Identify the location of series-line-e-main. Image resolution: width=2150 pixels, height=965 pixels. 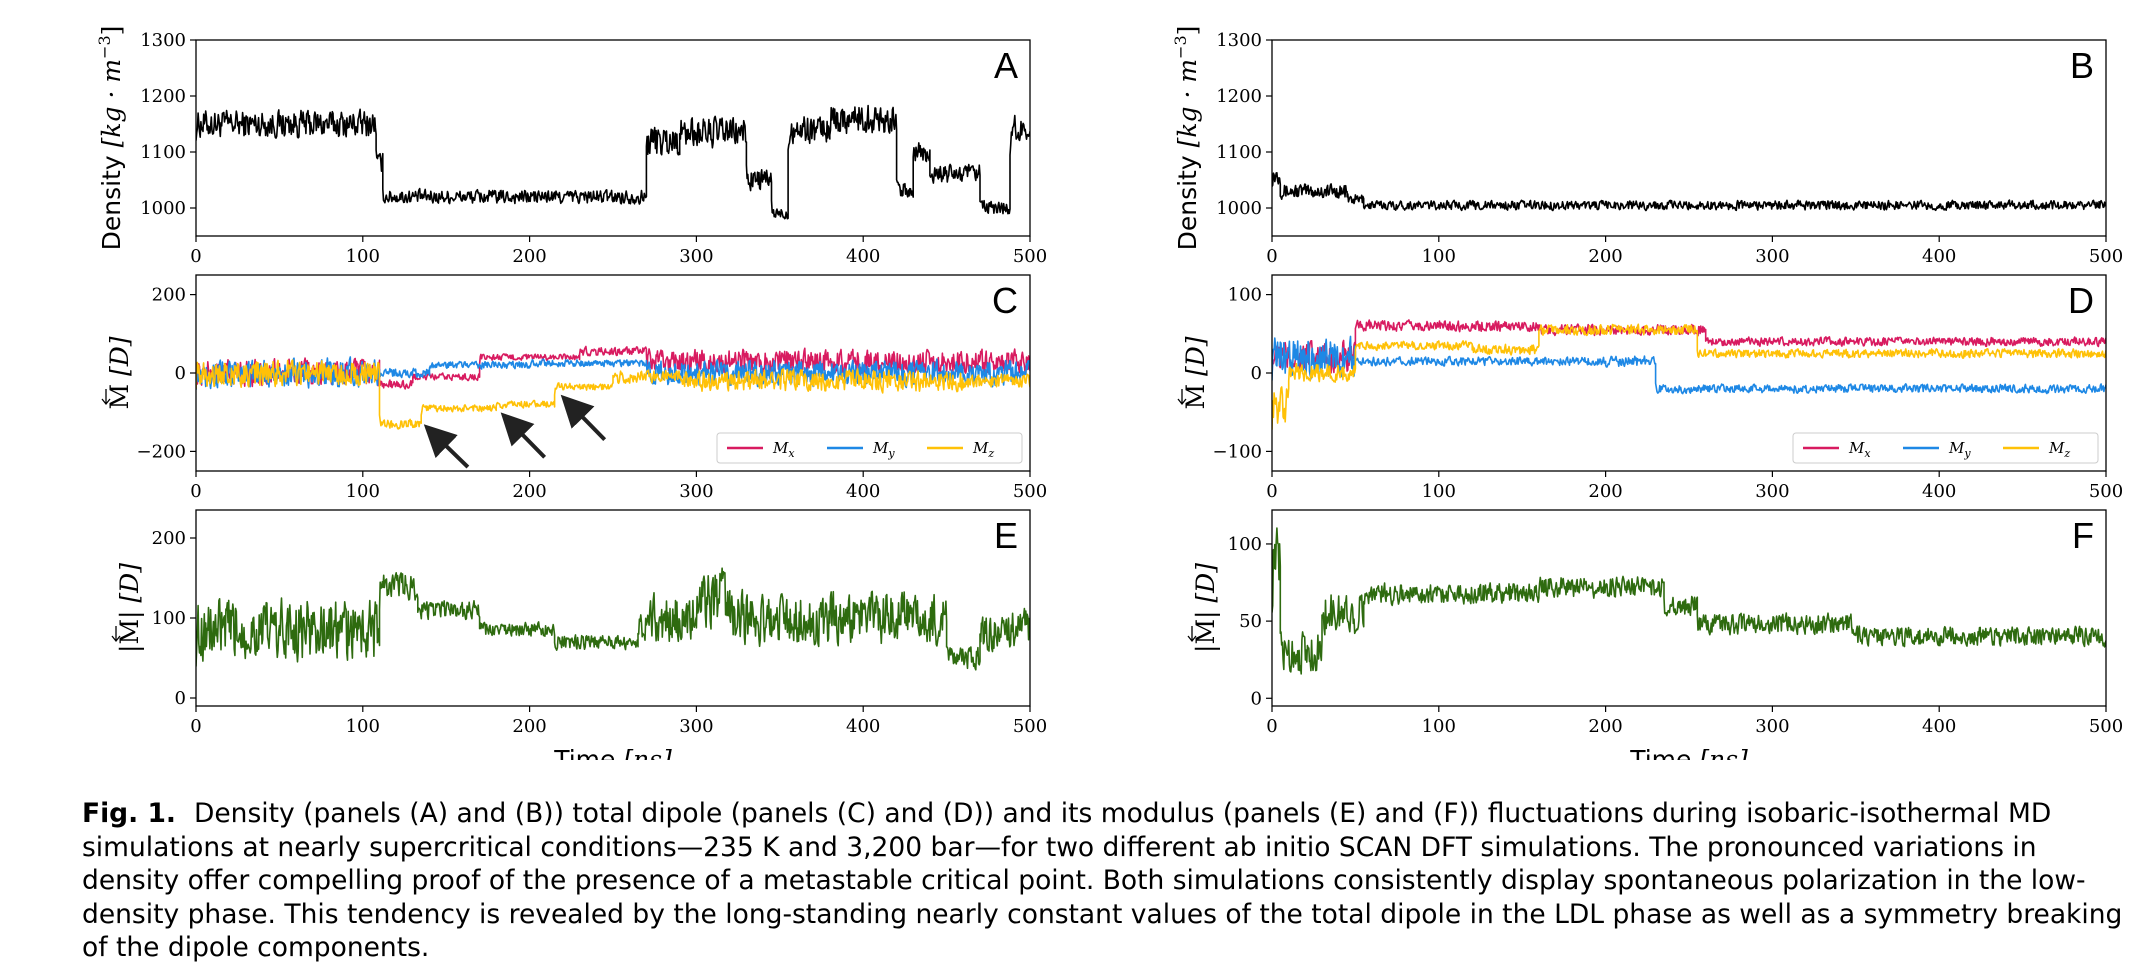
(613, 619).